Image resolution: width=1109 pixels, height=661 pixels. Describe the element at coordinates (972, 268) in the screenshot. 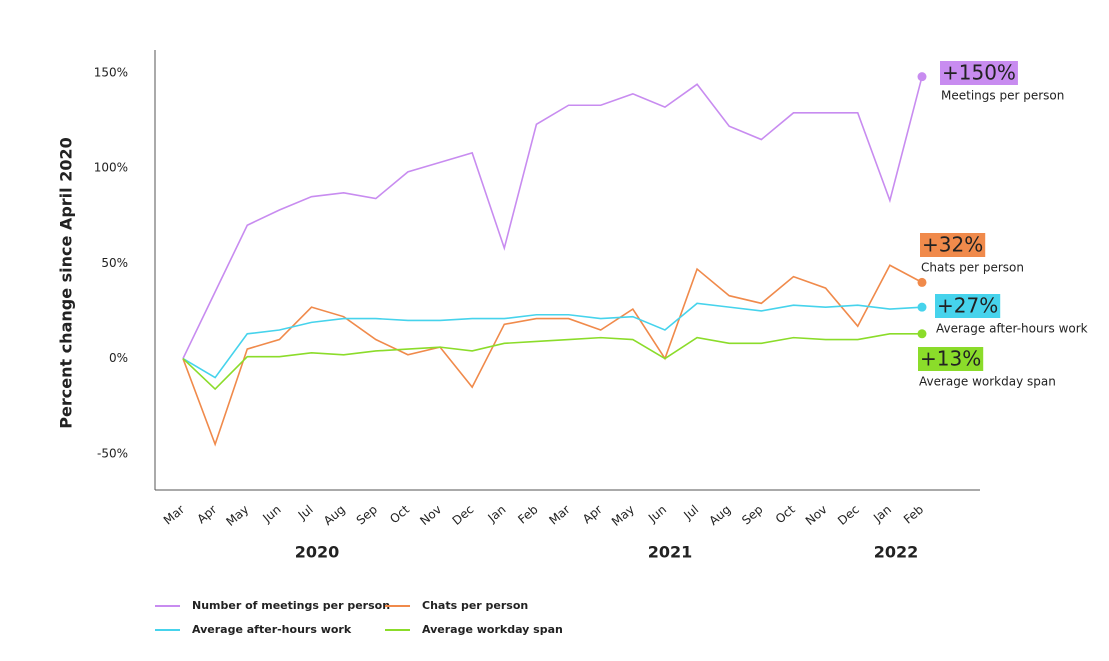

I see `annotation-caption: Chats per person` at that location.